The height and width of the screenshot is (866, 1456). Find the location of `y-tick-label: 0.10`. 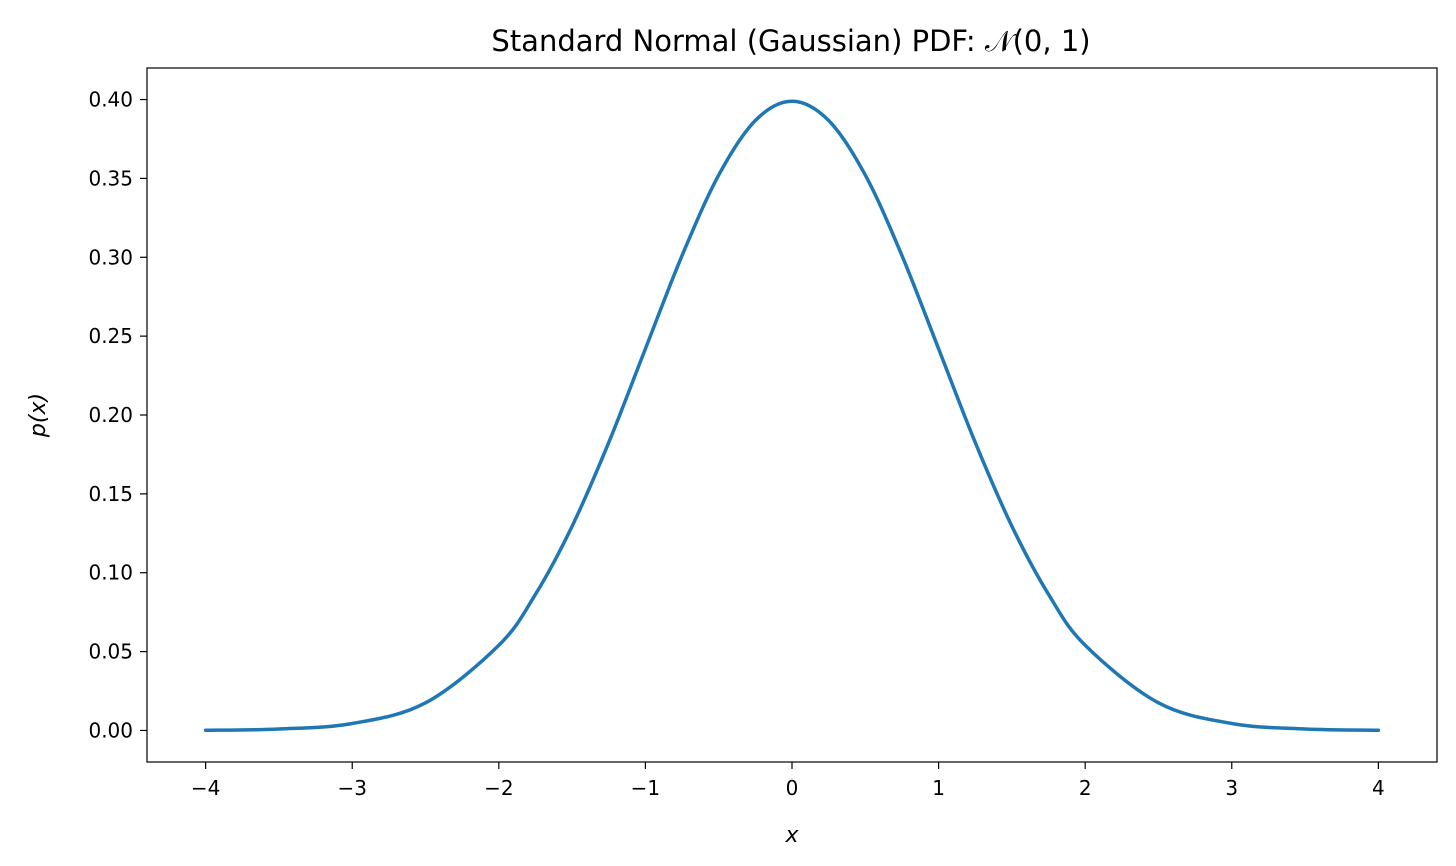

y-tick-label: 0.10 is located at coordinates (110, 573).